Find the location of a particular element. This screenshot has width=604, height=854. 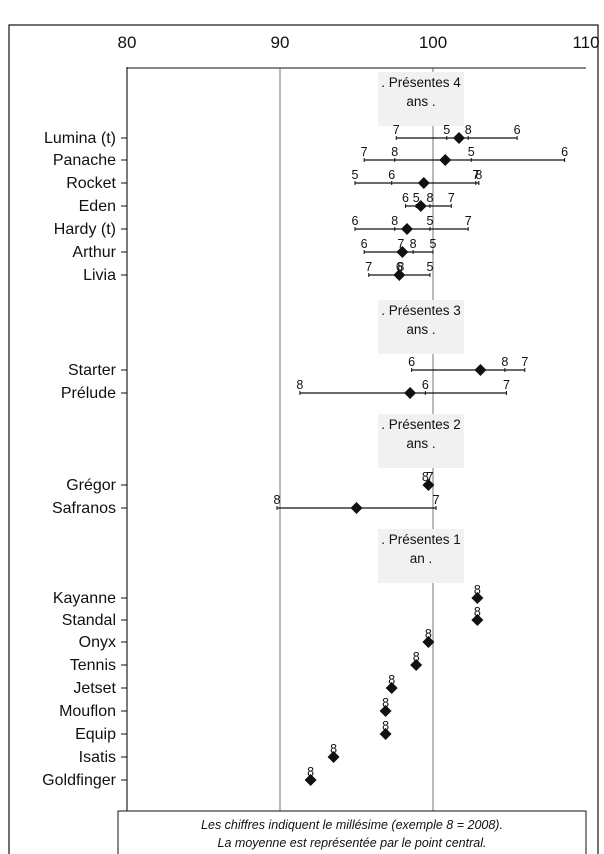

x-axis-tick-labels: 80 90 100 110 is located at coordinates (359, 42).